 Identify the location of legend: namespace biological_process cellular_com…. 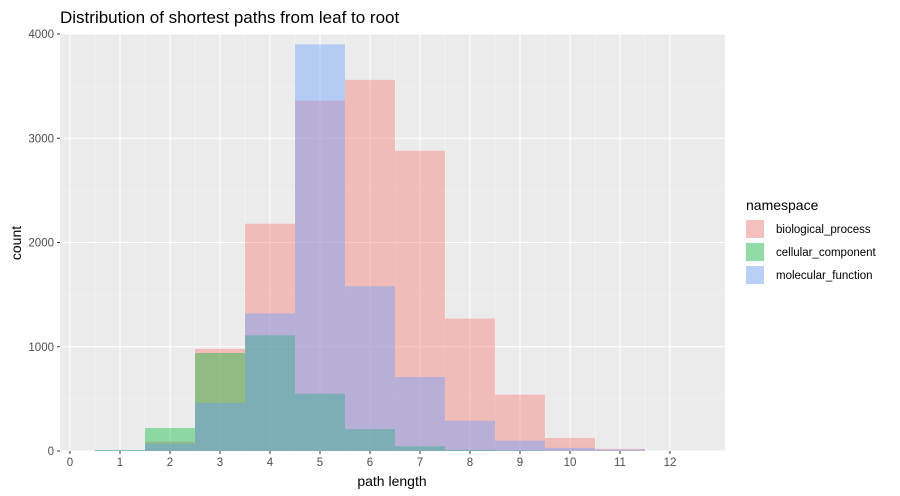
(811, 240).